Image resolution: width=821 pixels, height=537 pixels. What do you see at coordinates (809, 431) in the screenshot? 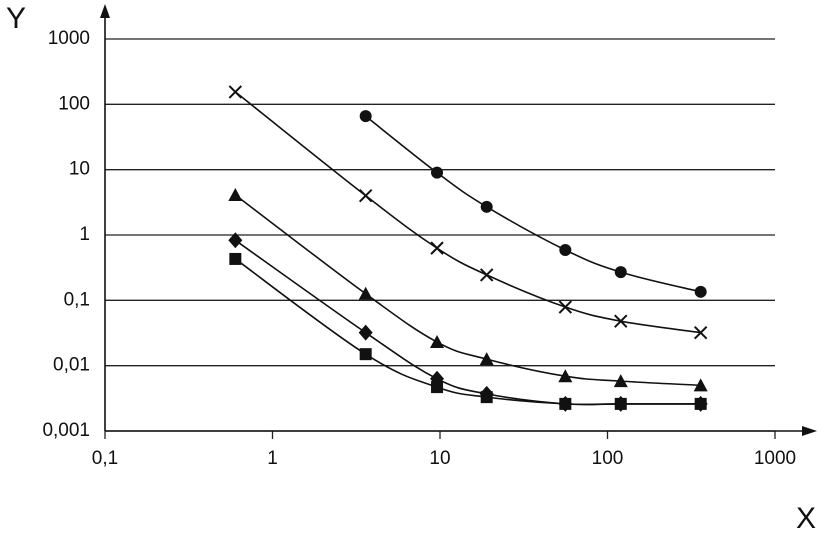
I see `x-axis-arrow` at bounding box center [809, 431].